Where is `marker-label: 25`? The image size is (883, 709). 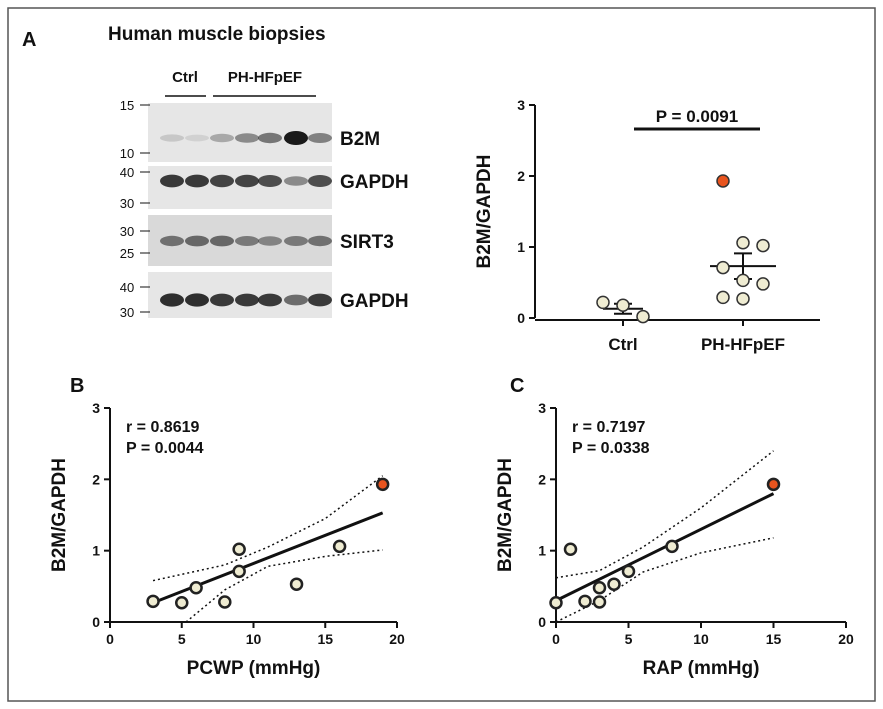
marker-label: 25 is located at coordinates (127, 253).